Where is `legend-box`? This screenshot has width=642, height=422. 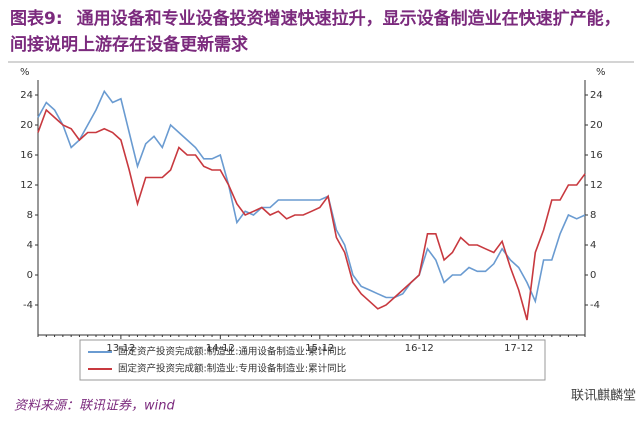 legend-box is located at coordinates (312, 360).